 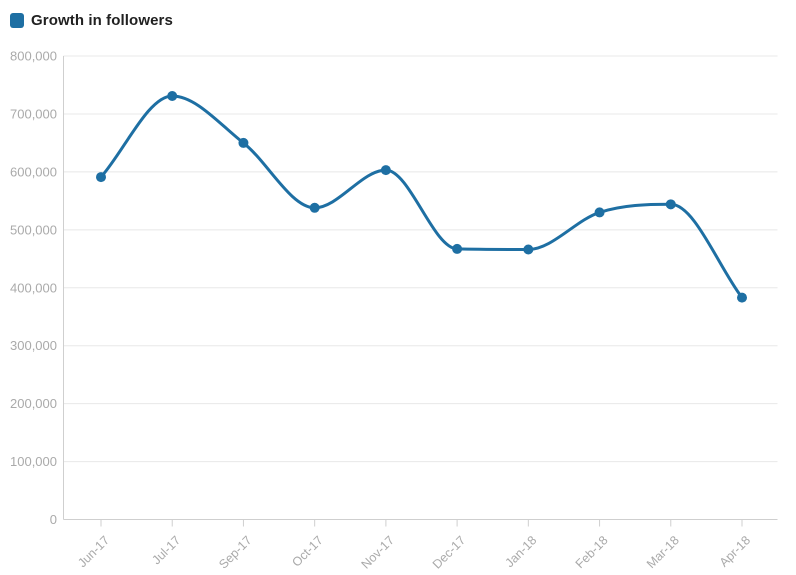 What do you see at coordinates (33, 461) in the screenshot?
I see `y-axis-label: 100,000` at bounding box center [33, 461].